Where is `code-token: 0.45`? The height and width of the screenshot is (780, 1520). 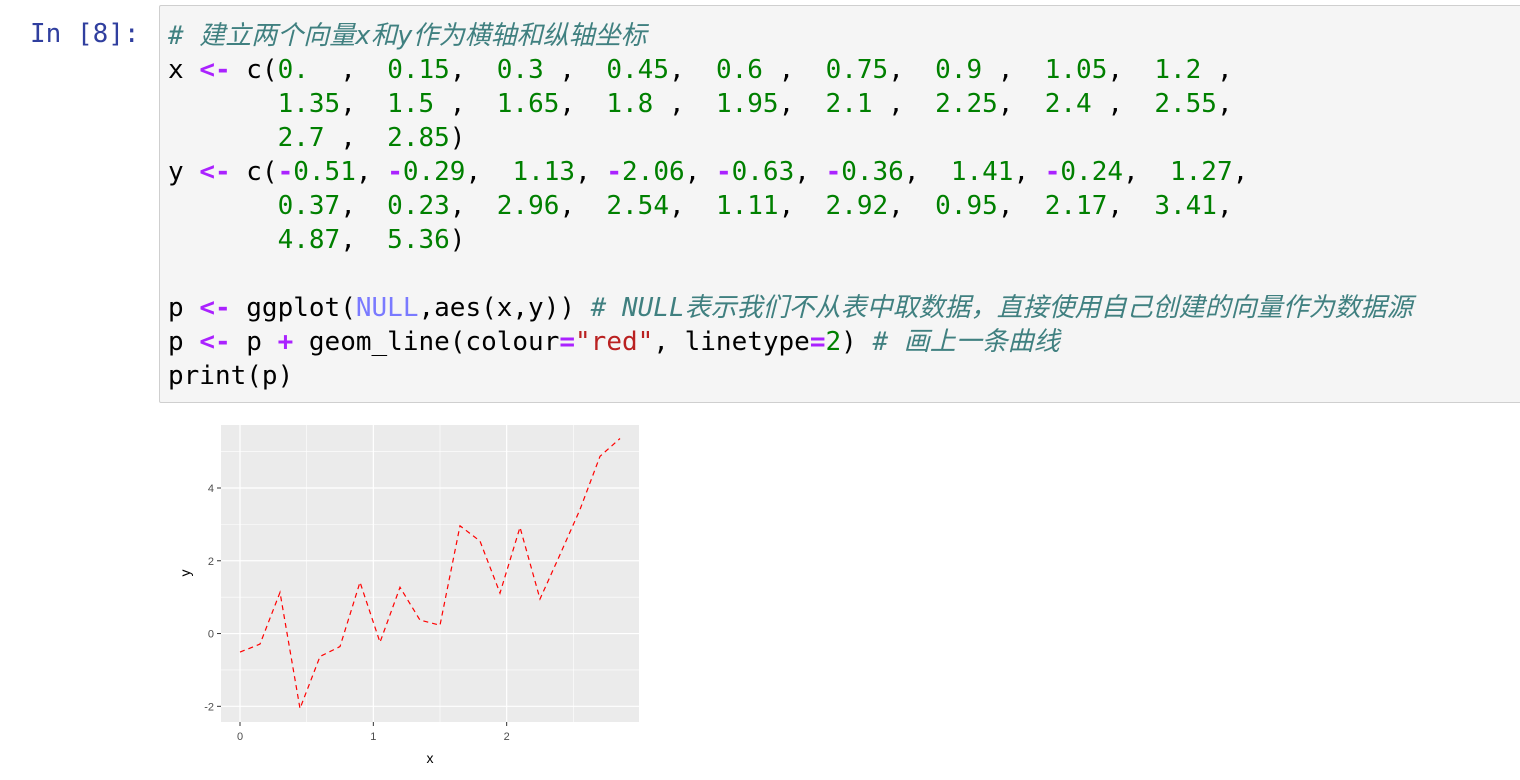
code-token: 0.45 is located at coordinates (637, 70).